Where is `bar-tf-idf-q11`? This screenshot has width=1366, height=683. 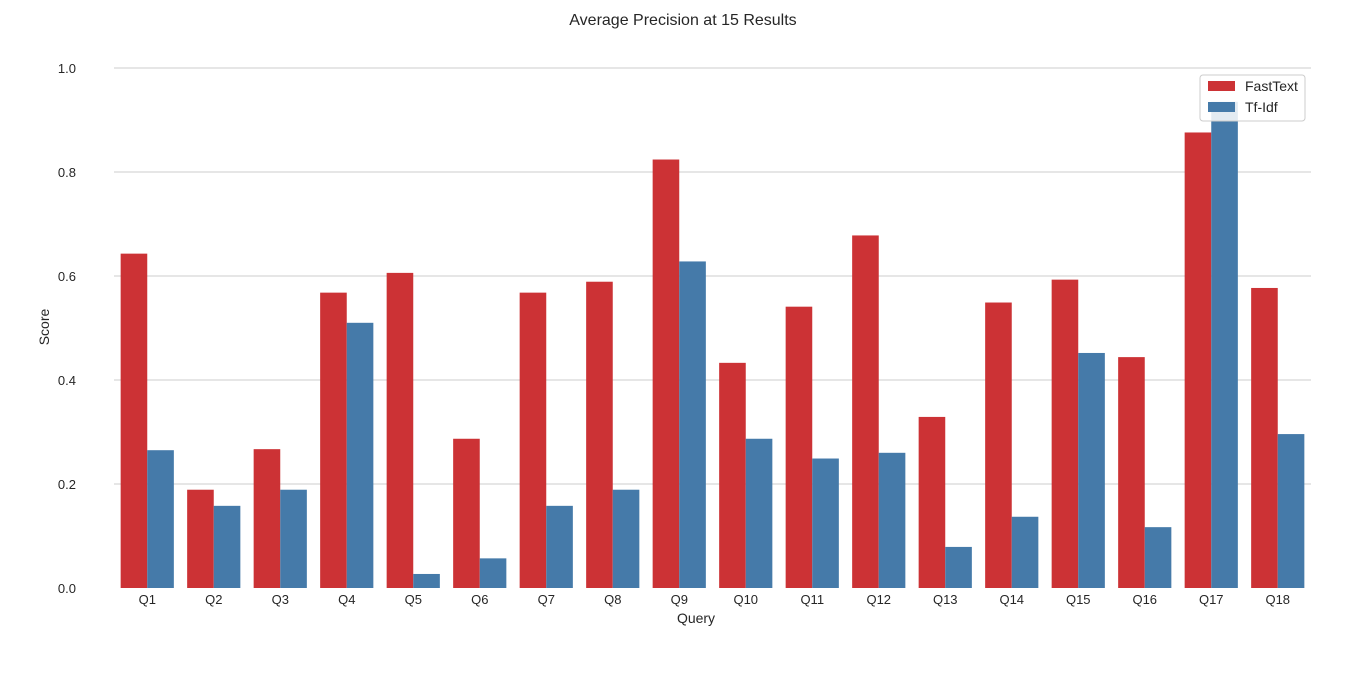 bar-tf-idf-q11 is located at coordinates (825, 523).